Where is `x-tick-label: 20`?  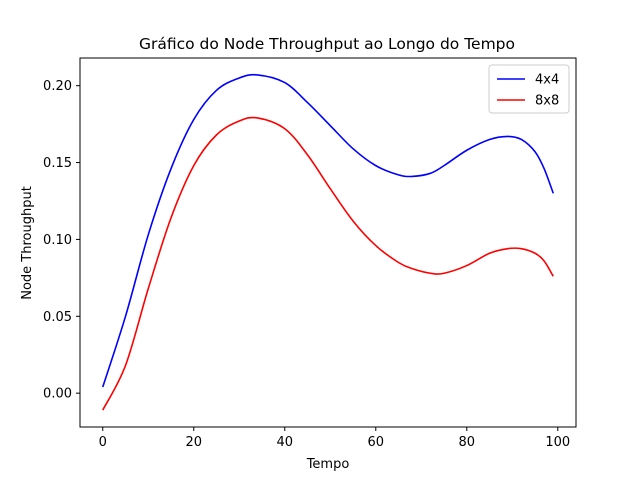 x-tick-label: 20 is located at coordinates (193, 442).